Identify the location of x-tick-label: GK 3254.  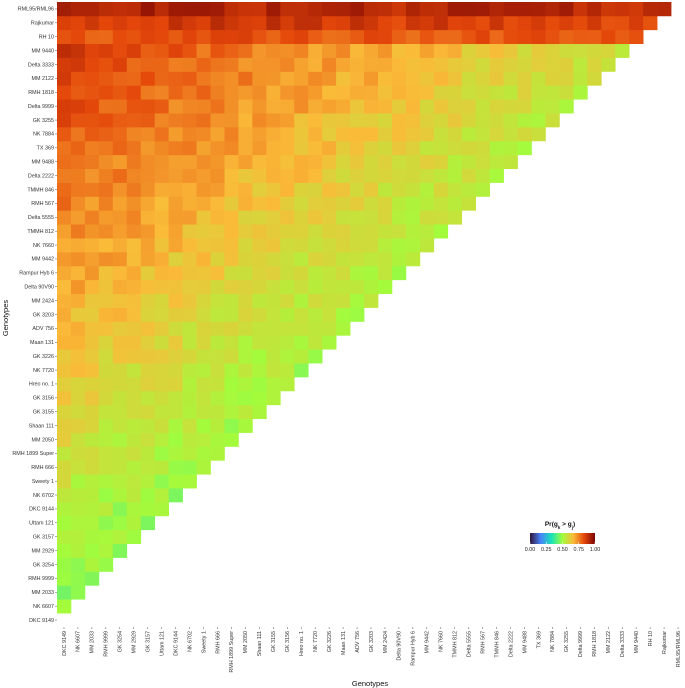
(121, 641).